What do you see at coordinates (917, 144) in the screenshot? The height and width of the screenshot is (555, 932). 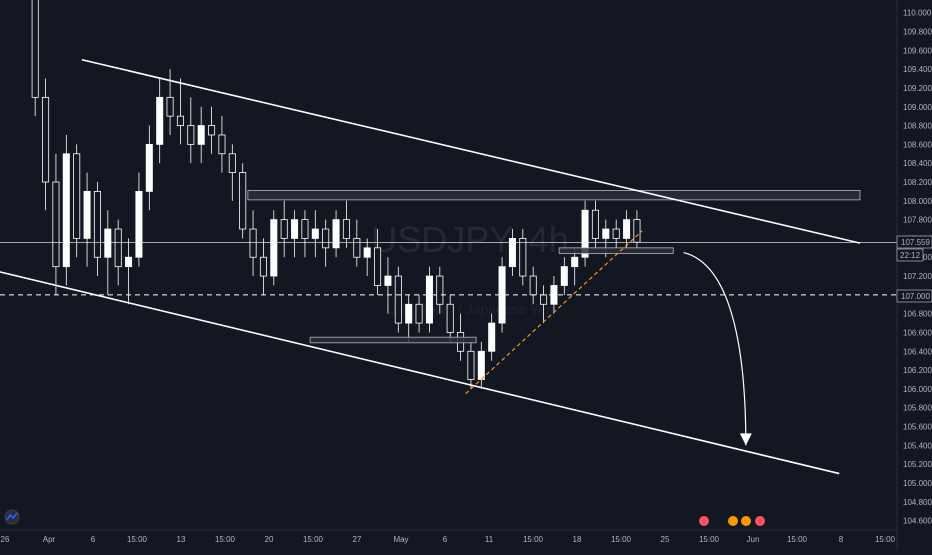 I see `price-tick-label: 108.600` at bounding box center [917, 144].